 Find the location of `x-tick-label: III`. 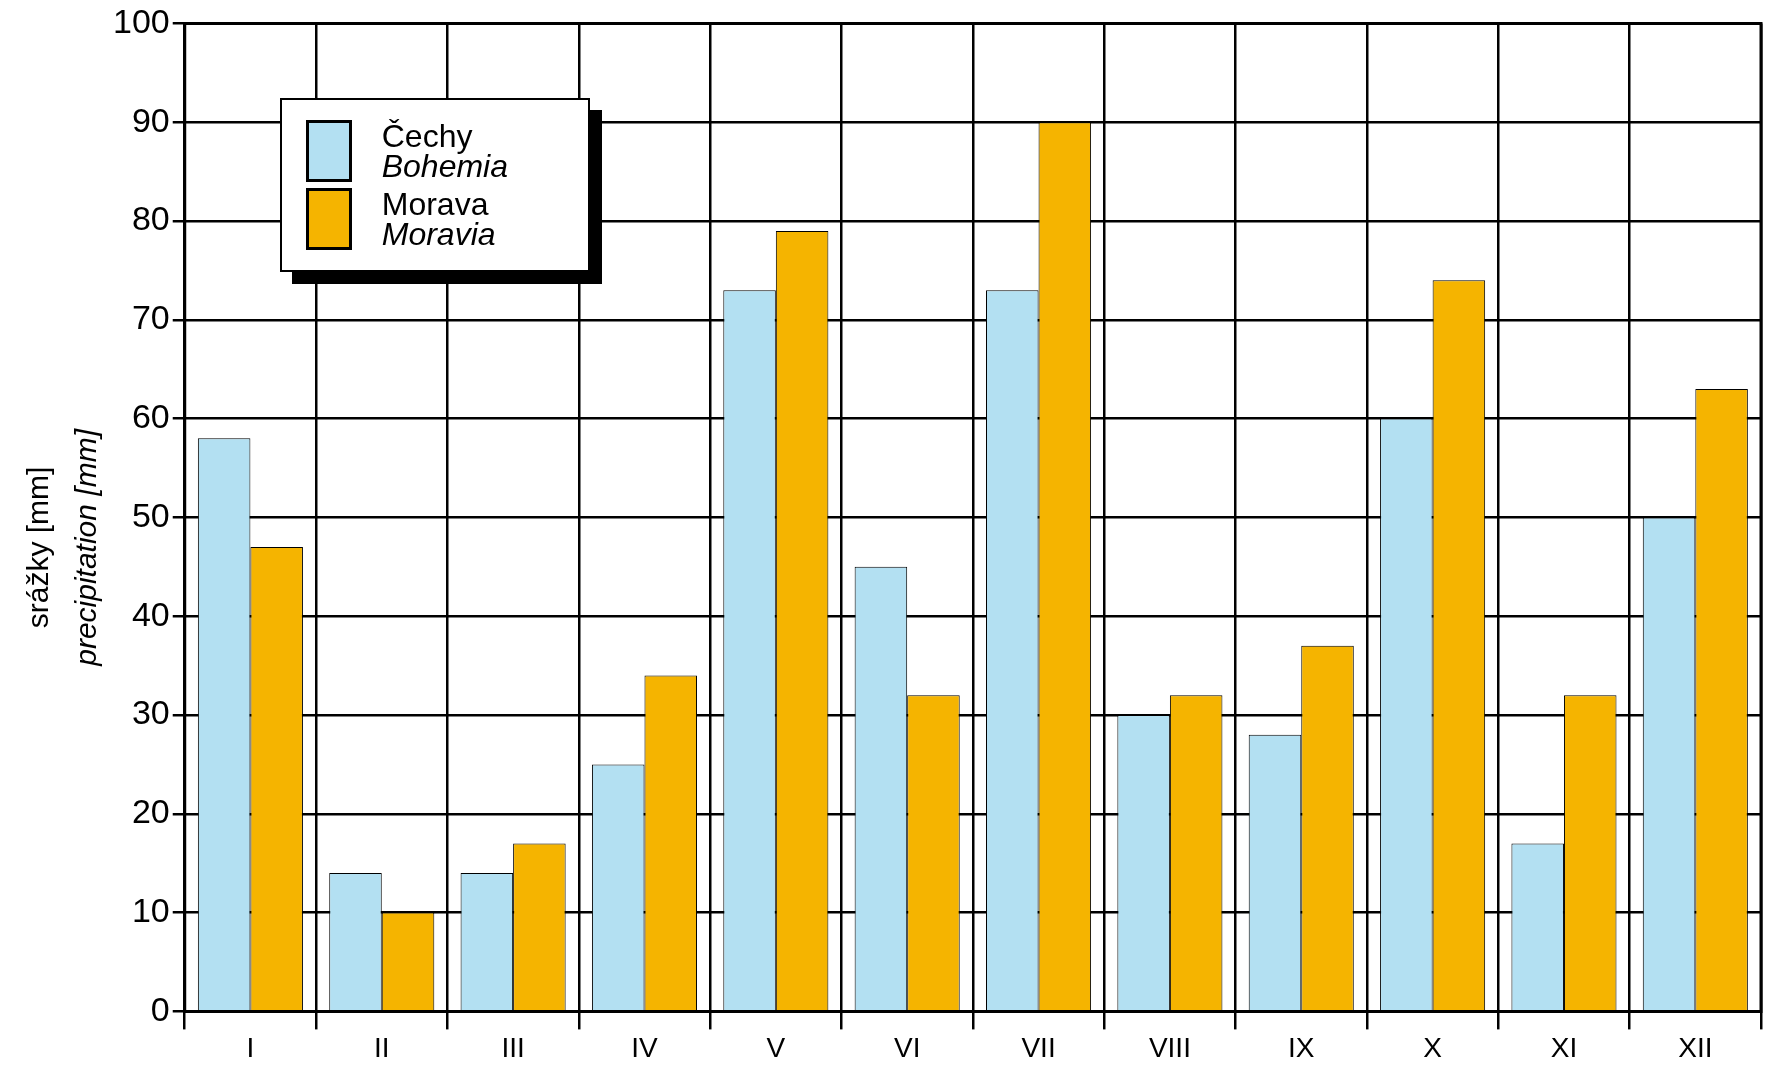

x-tick-label: III is located at coordinates (513, 1047).